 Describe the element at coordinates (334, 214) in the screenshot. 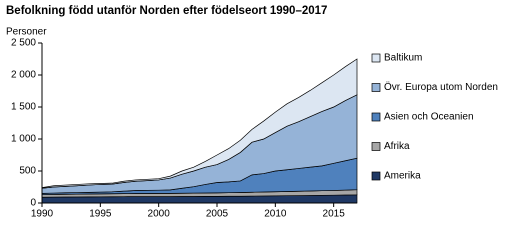

I see `x-tick-label: 2015` at that location.